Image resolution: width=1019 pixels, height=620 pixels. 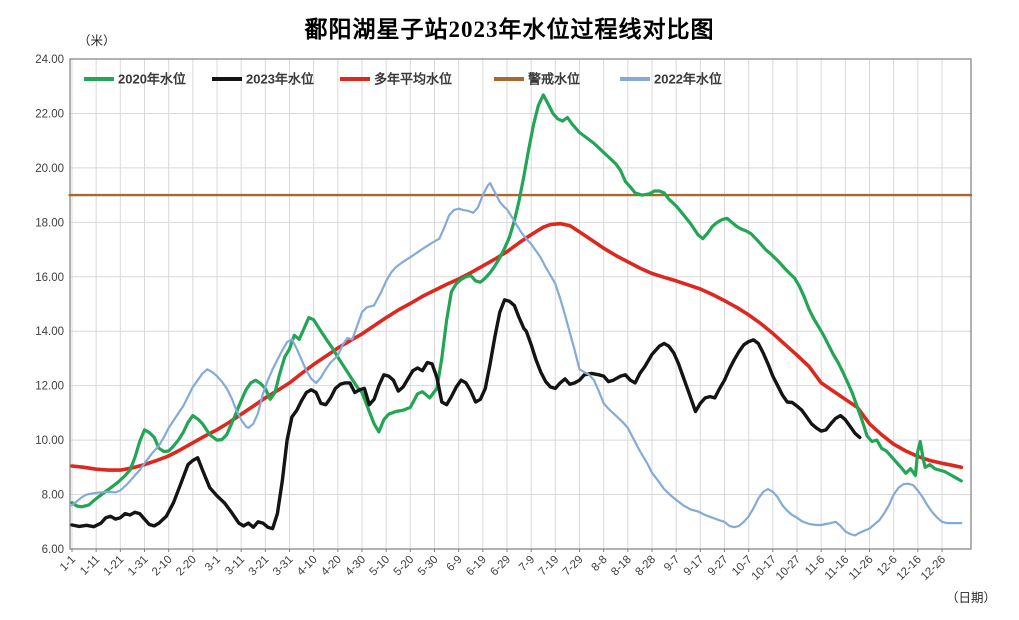 What do you see at coordinates (49, 169) in the screenshot?
I see `y-tick-label: 20.00` at bounding box center [49, 169].